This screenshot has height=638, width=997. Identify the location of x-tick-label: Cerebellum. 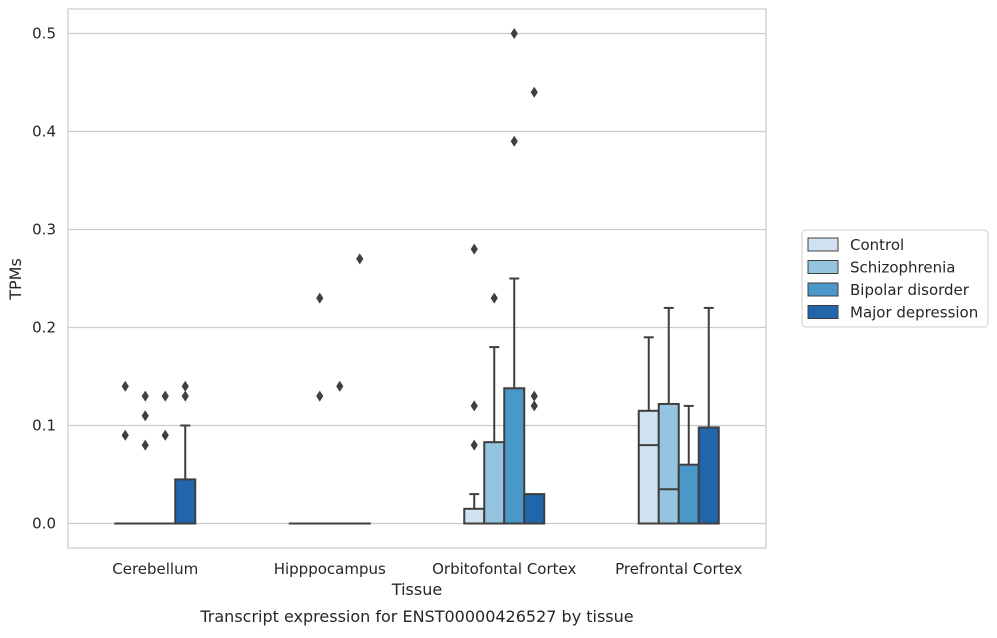
(155, 569).